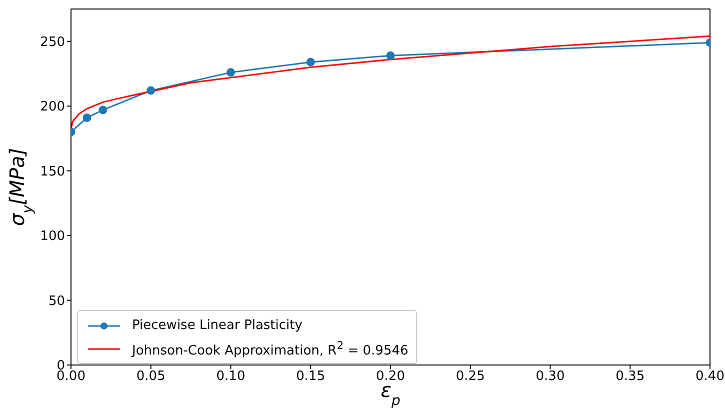 This screenshot has width=725, height=415. What do you see at coordinates (52, 172) in the screenshot?
I see `y-tick-label: 150` at bounding box center [52, 172].